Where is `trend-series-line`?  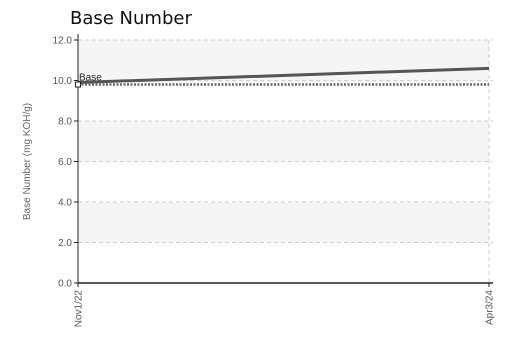
trend-series-line is located at coordinates (283, 75).